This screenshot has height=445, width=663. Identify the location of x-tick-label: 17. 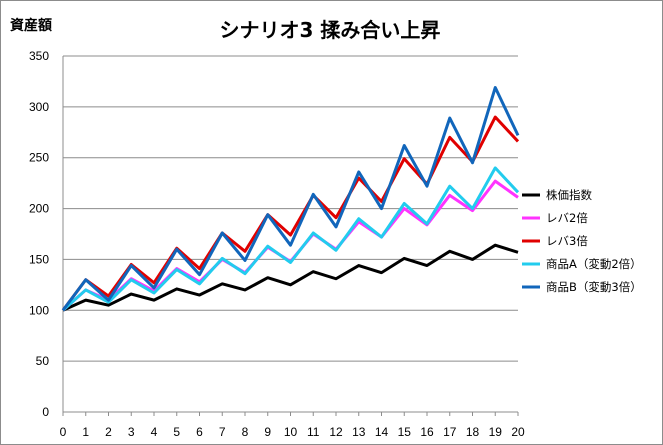
(450, 432).